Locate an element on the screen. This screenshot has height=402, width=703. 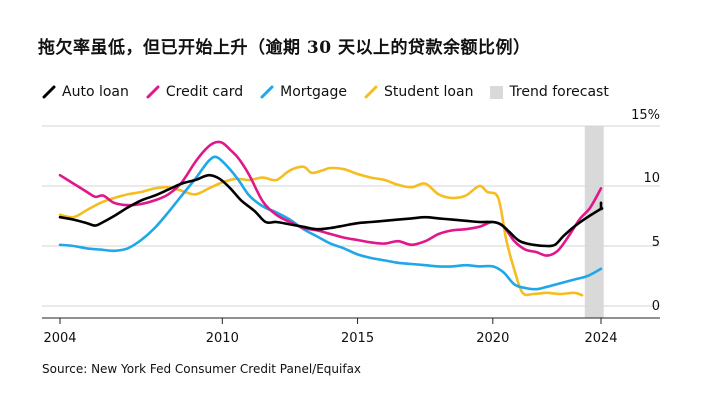
legend-item-trend-forecast: Trend forecast is located at coordinates (549, 92).